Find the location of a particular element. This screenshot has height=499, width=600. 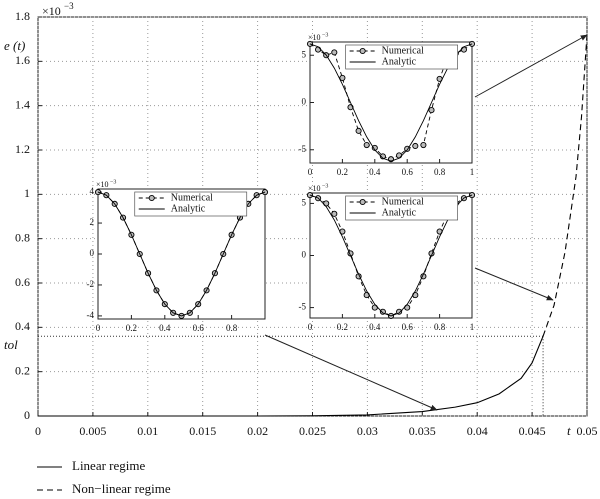

y-tick-label: 1.6 is located at coordinates (22, 60).